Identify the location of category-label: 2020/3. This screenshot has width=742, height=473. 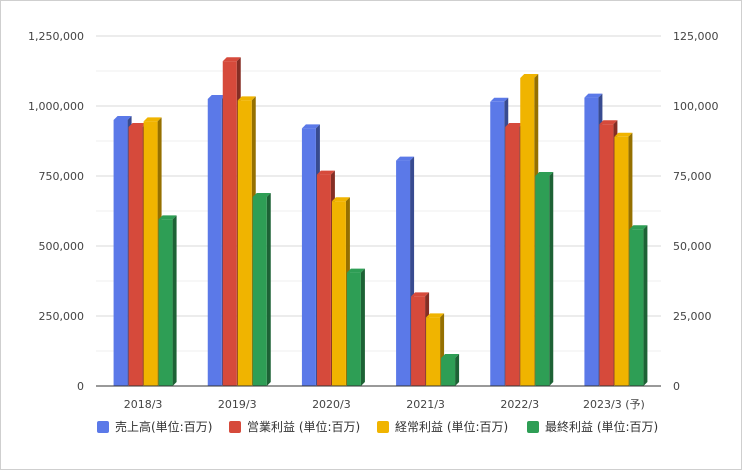
(331, 404).